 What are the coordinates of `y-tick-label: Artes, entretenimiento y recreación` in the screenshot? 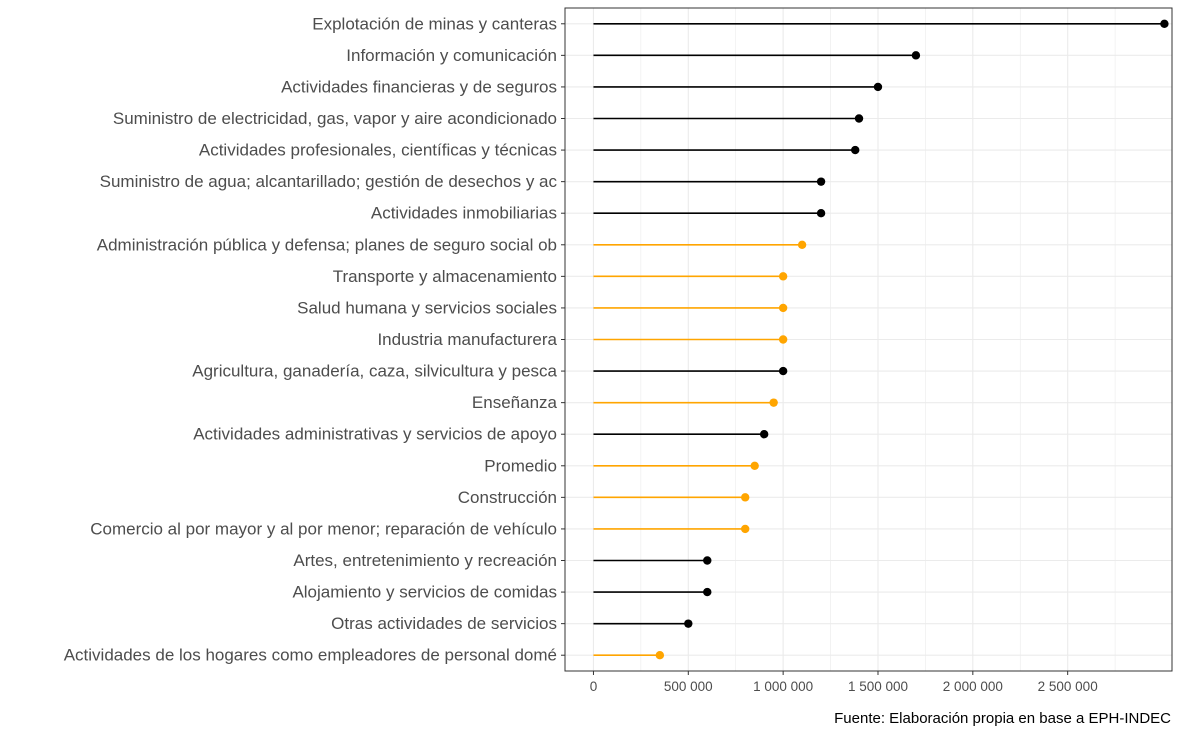 It's located at (425, 560).